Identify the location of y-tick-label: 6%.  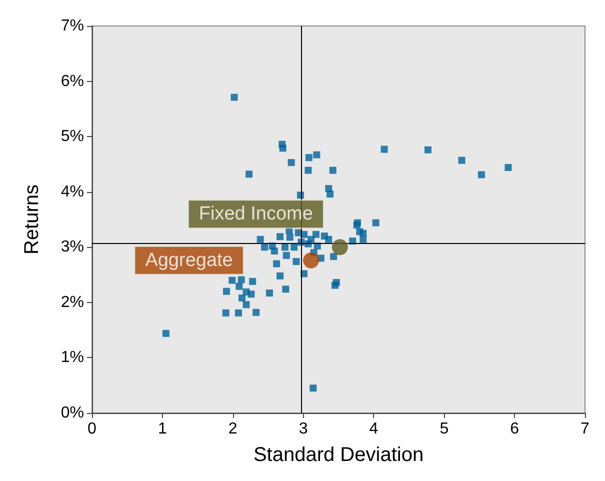
(72, 81).